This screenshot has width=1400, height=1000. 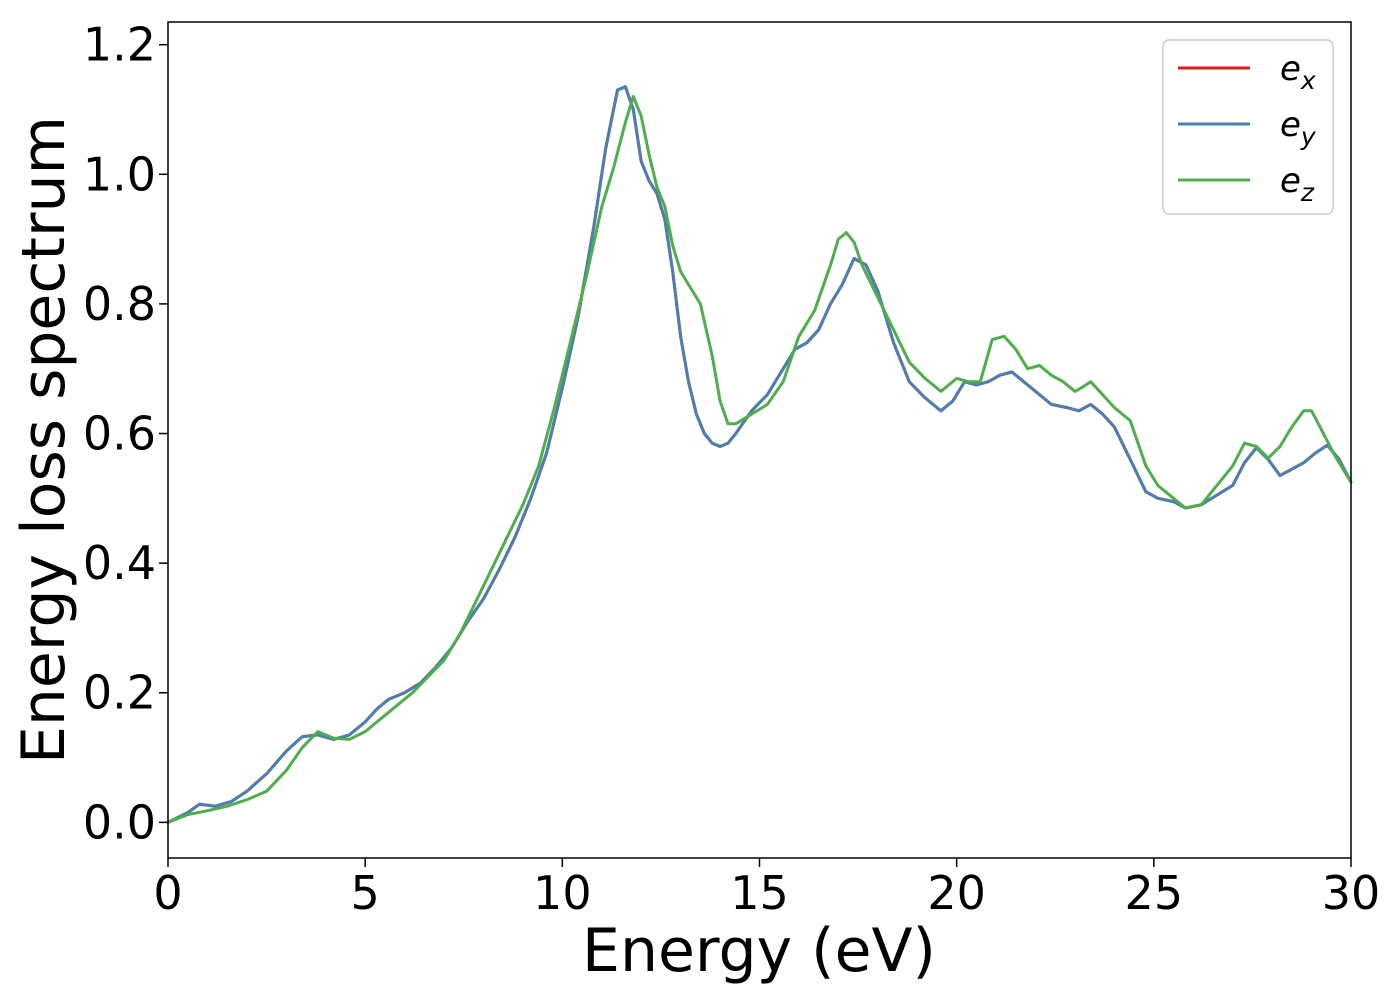 What do you see at coordinates (562, 893) in the screenshot?
I see `x-tick-label: 10` at bounding box center [562, 893].